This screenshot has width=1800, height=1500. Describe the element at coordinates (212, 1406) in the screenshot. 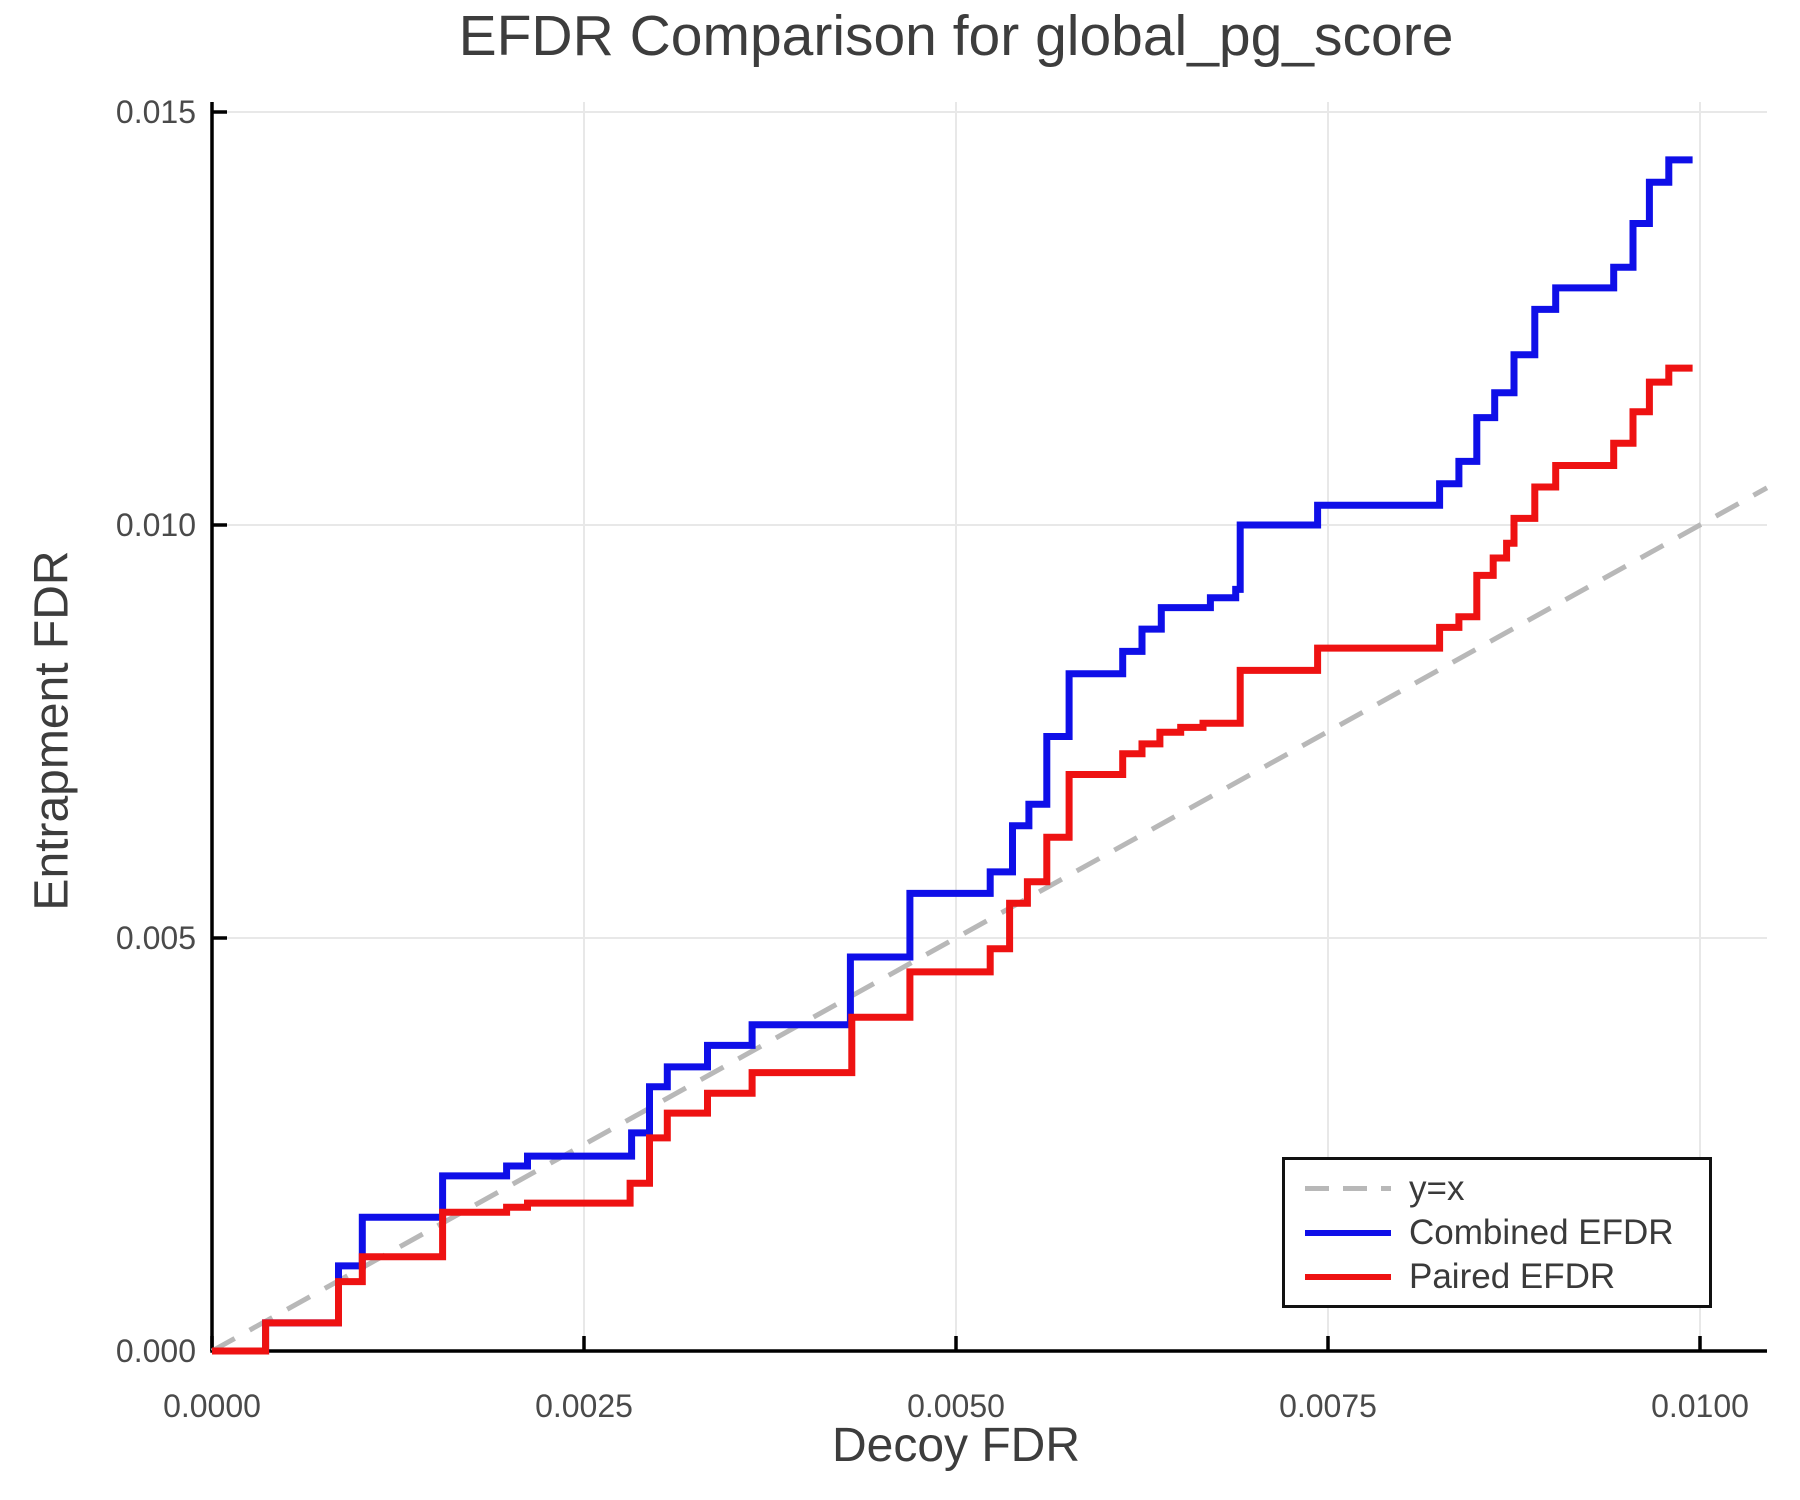

I see `x-tick-label: 0.0000` at that location.